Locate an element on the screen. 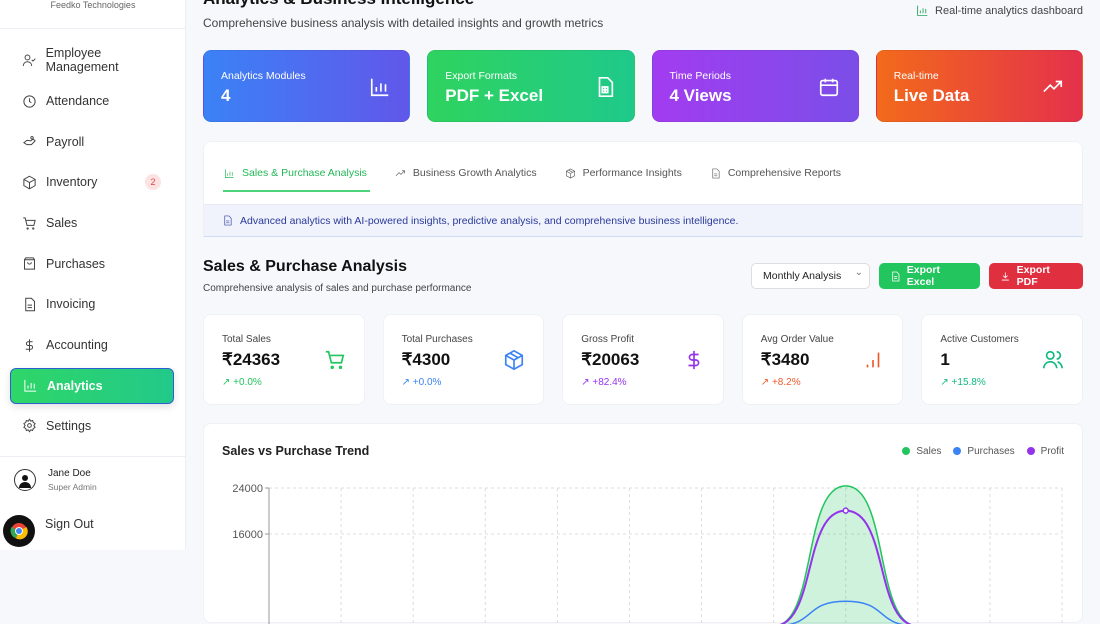 Image resolution: width=1100 pixels, height=624 pixels. export-pdf-button: Export PDF is located at coordinates (1036, 276).